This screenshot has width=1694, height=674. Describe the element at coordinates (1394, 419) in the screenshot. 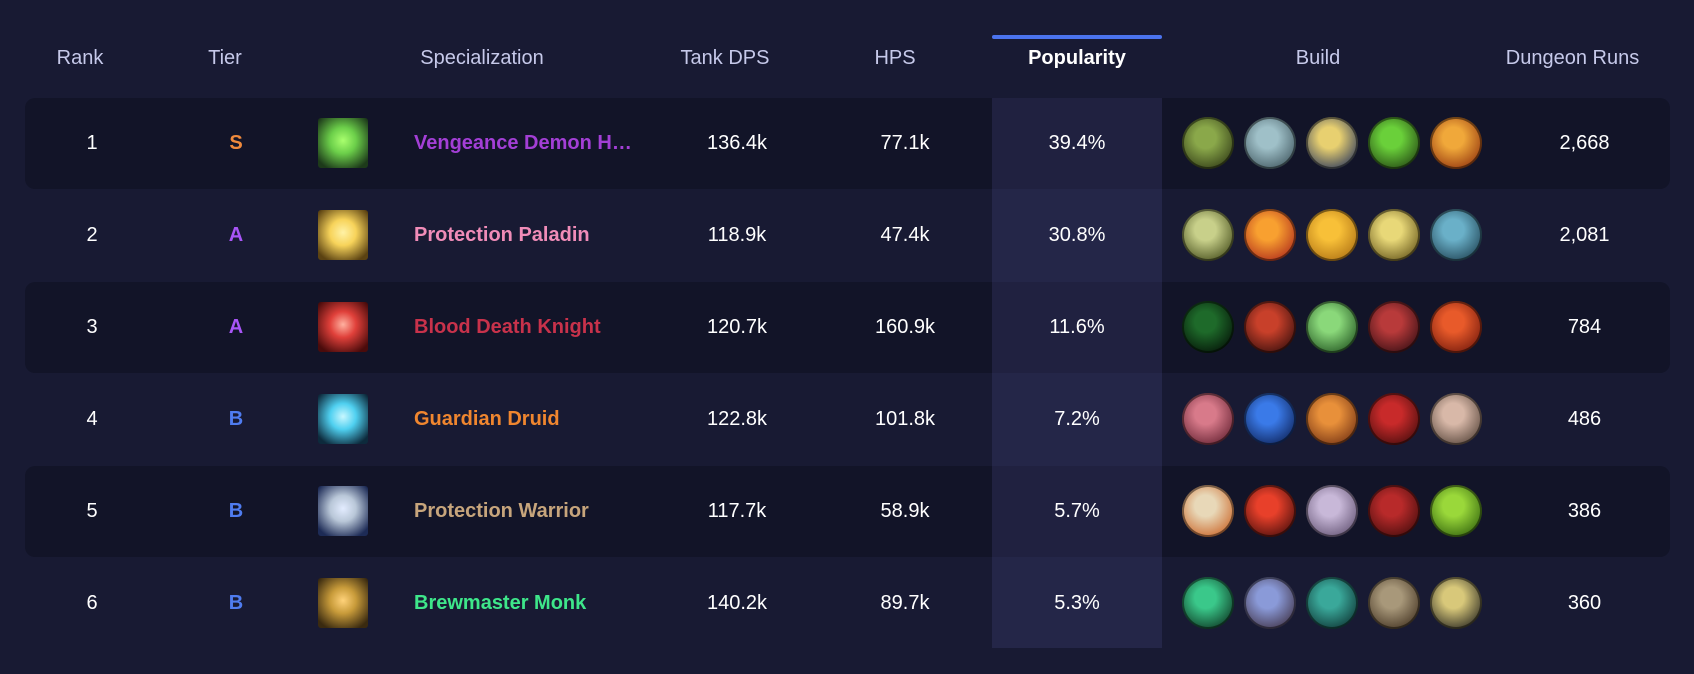

I see `bear-talent-icon` at that location.